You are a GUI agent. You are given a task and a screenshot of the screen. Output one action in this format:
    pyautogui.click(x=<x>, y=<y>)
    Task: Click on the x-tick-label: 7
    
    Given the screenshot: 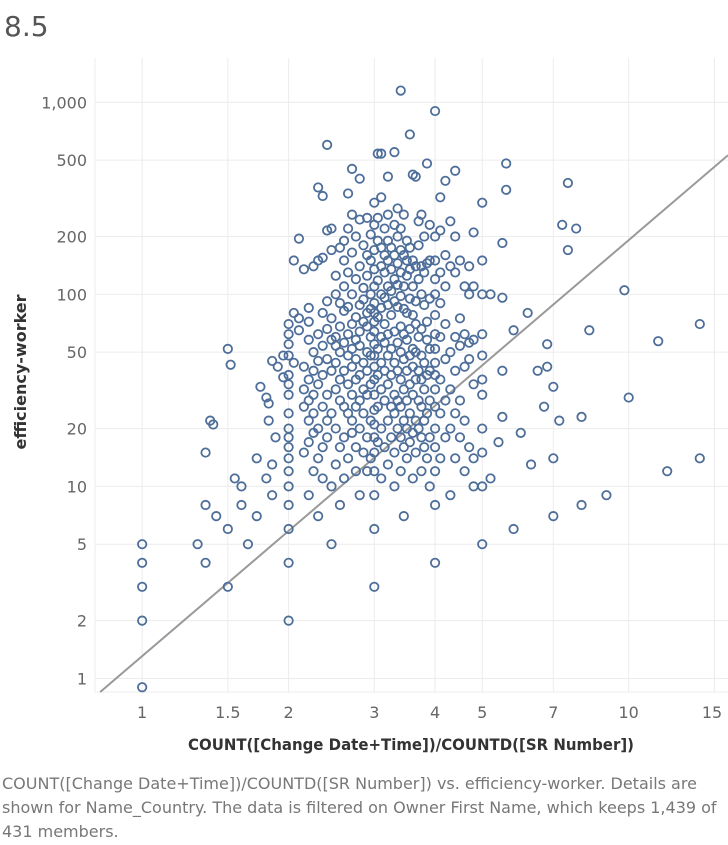 What is the action you would take?
    pyautogui.click(x=553, y=712)
    